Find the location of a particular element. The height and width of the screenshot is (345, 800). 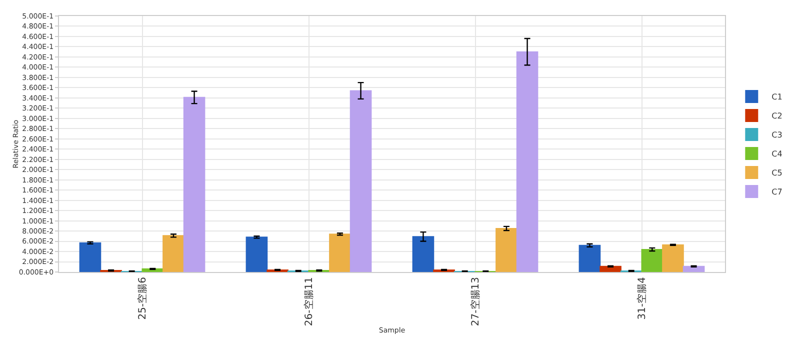

legend-label: C5 is located at coordinates (777, 173).